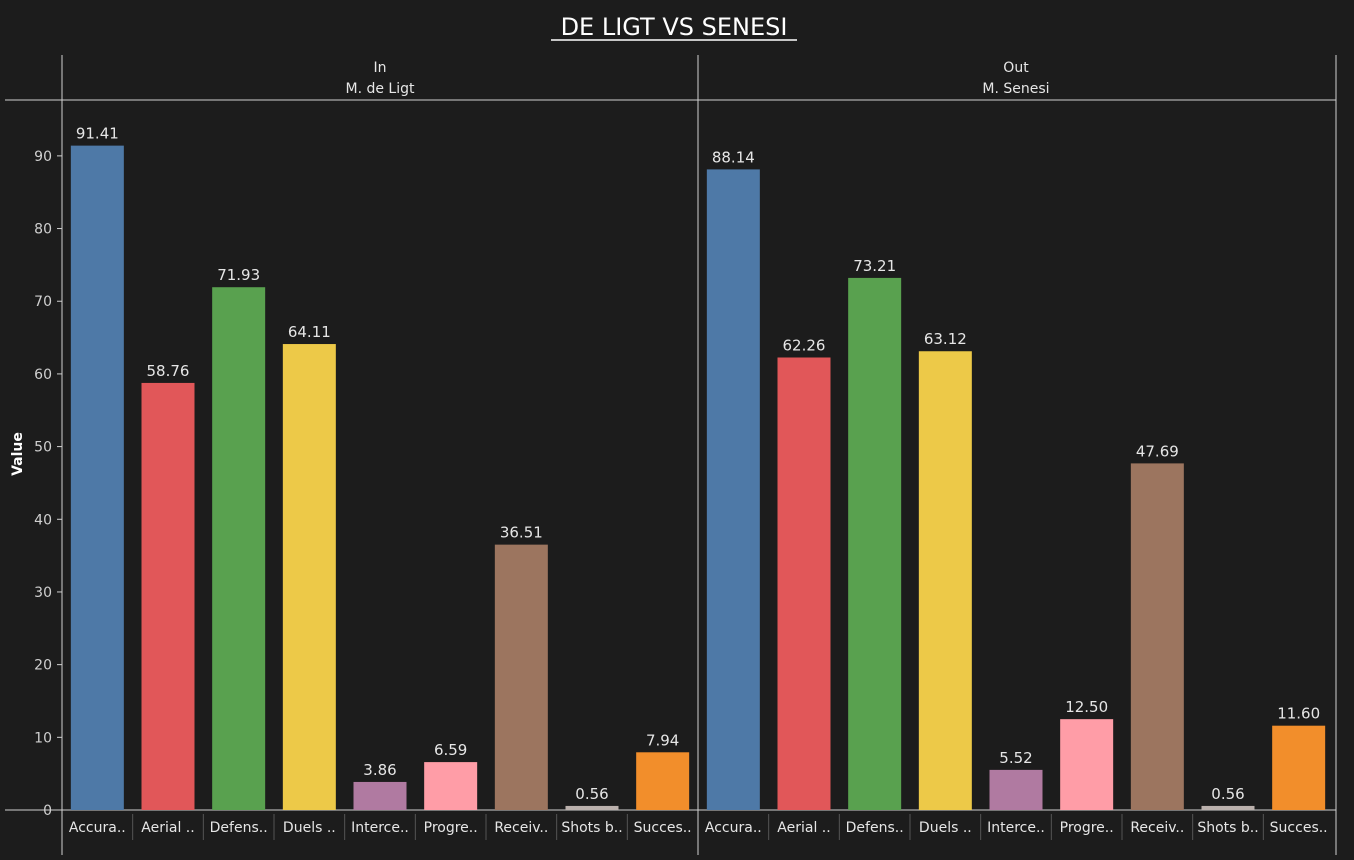  I want to click on y-tick-label: 90, so click(43, 157).